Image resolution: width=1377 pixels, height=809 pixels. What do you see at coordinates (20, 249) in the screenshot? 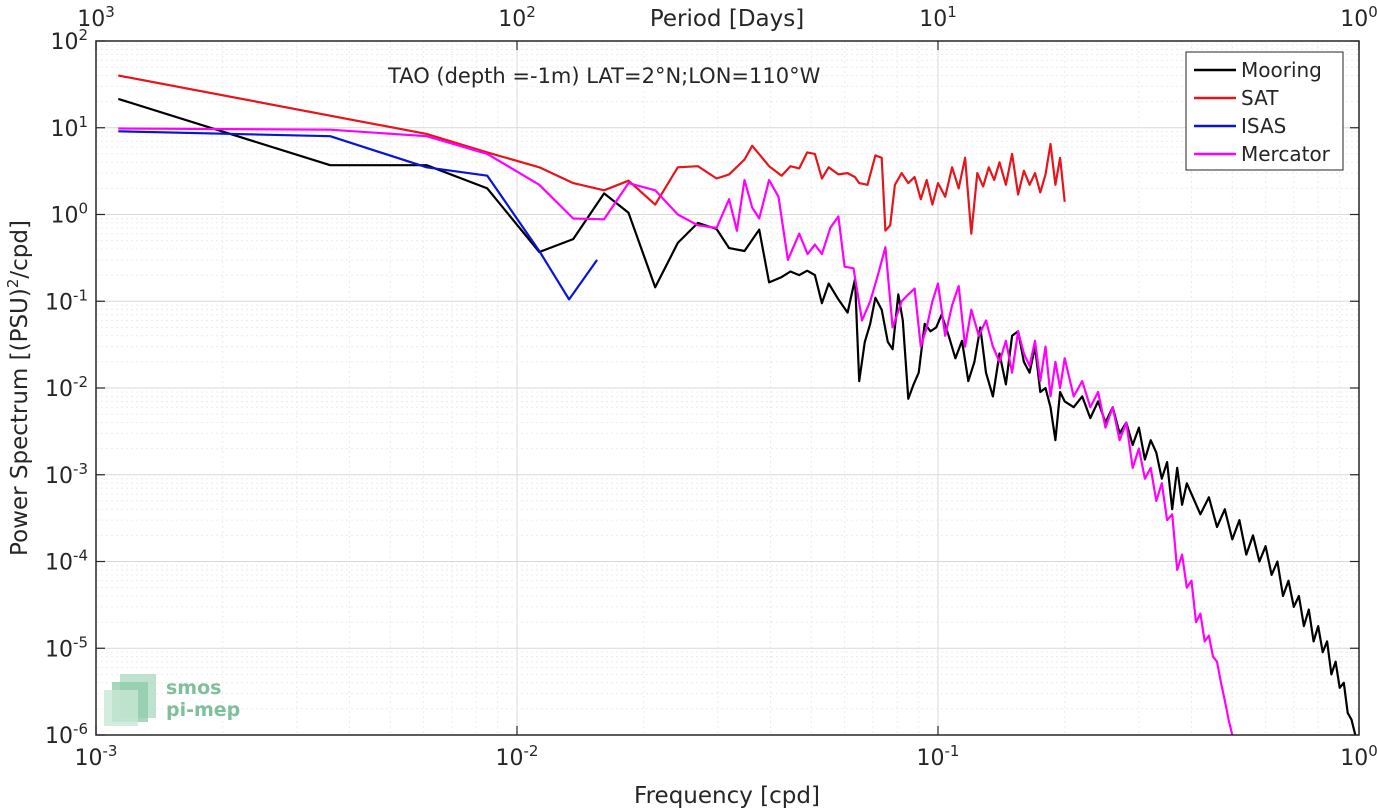
I see `y-axis-label-suffix: /cpd]` at bounding box center [20, 249].